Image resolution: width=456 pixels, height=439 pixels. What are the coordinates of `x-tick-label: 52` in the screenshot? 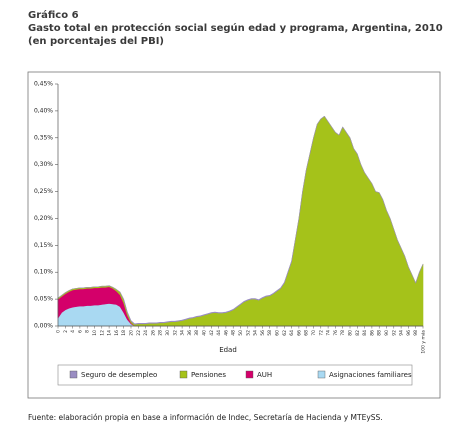 It's located at (248, 333).